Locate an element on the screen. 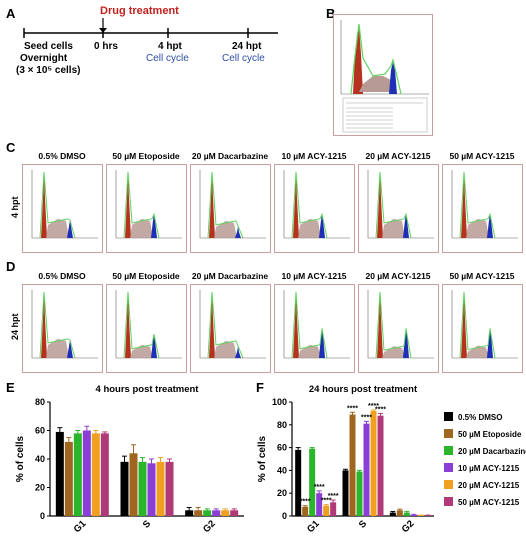 Image resolution: width=526 pixels, height=550 pixels. legend-label: 50 µM ACY-1215 is located at coordinates (489, 502).